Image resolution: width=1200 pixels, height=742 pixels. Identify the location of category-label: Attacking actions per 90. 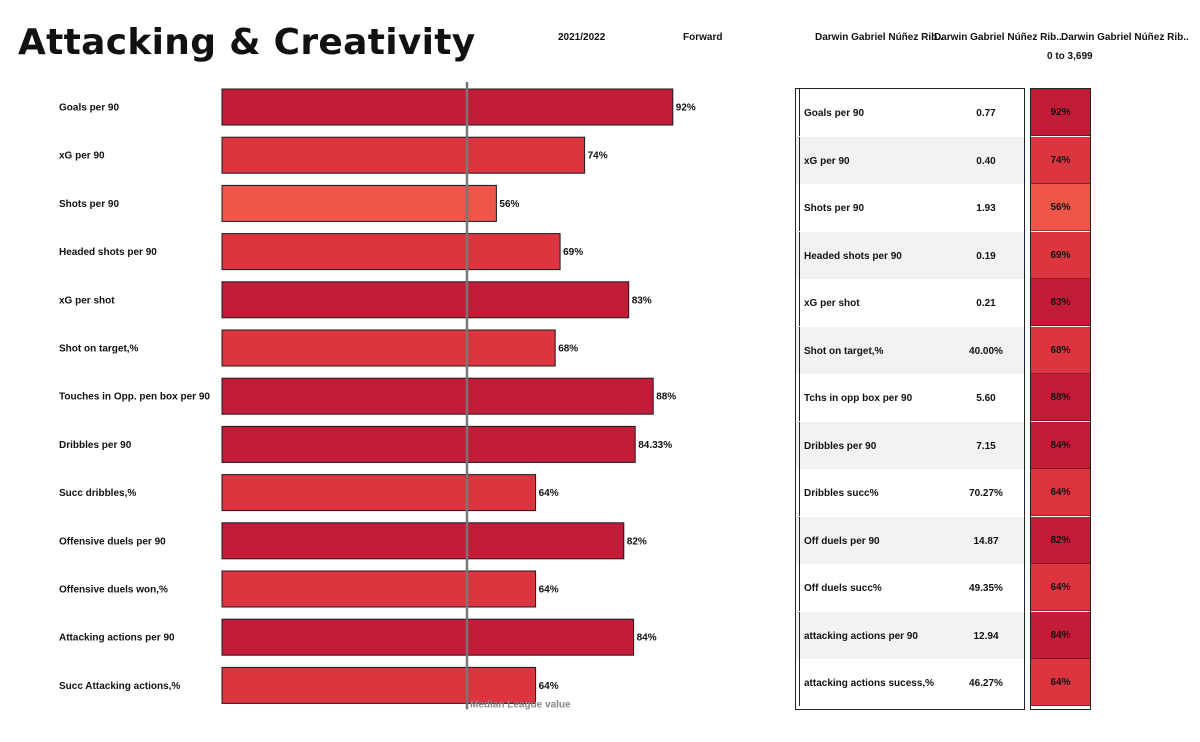
(117, 638).